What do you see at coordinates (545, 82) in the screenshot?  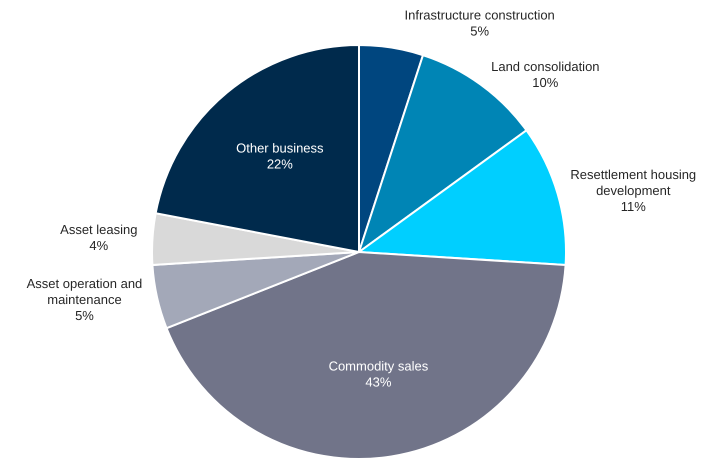 I see `data-label: 10%` at bounding box center [545, 82].